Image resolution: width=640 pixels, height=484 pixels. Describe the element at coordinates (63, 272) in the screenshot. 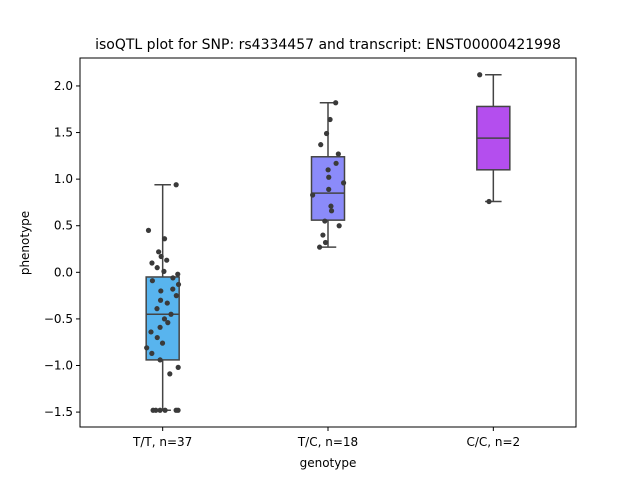

I see `y-tick-label: 0.0` at that location.